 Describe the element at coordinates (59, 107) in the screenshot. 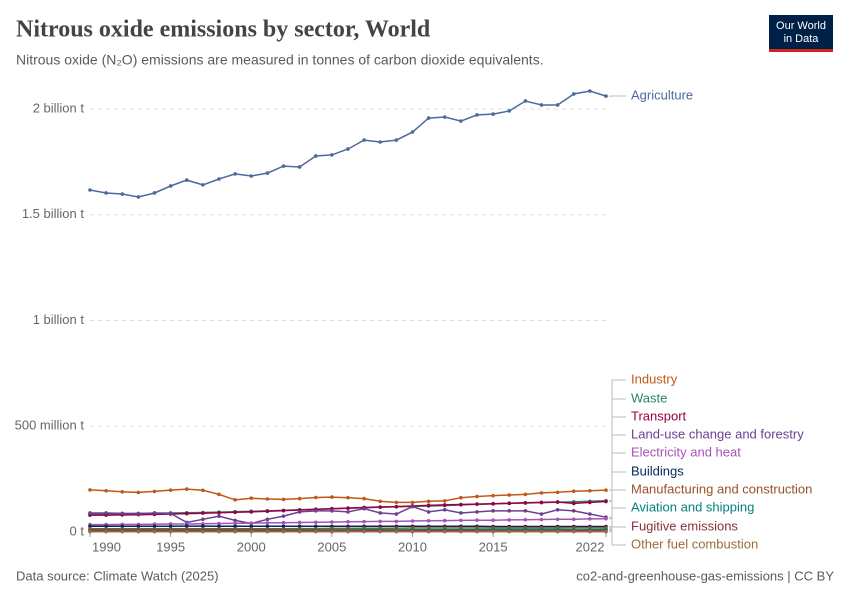

I see `y-tick-label: 2 billion t` at that location.